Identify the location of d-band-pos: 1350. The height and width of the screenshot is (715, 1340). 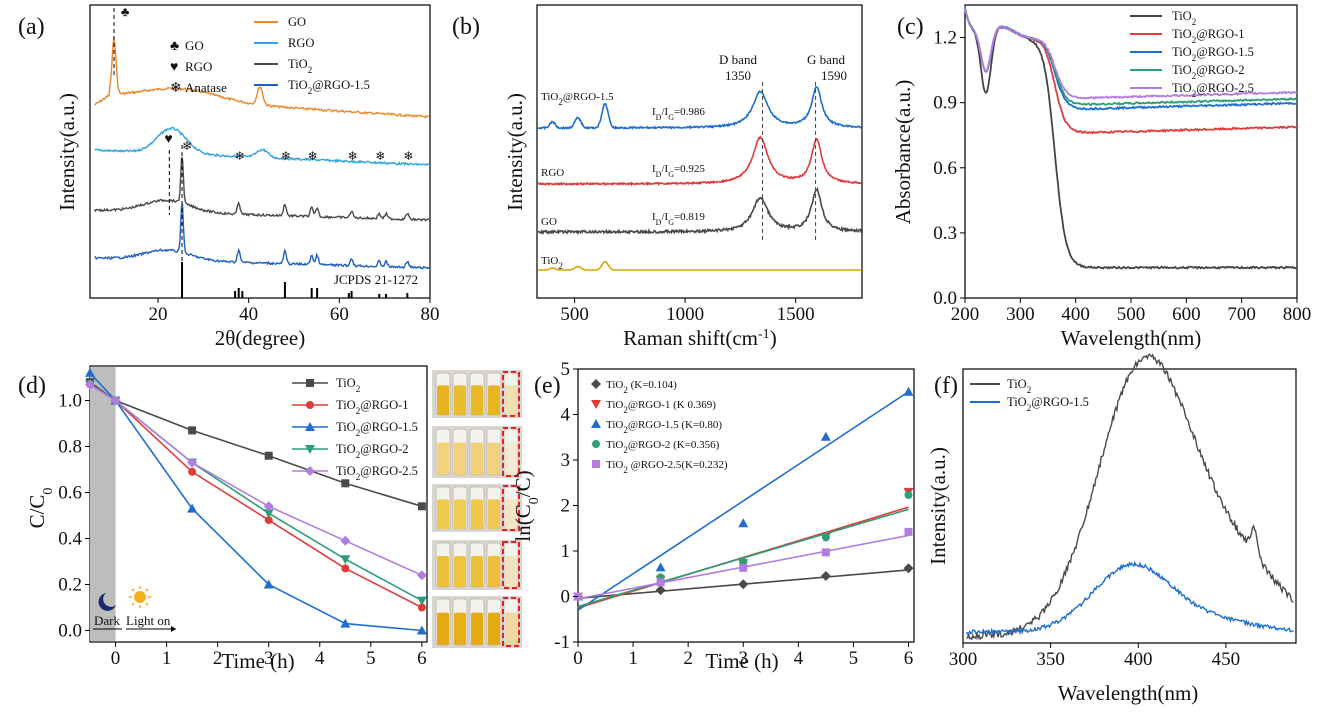
(738, 75).